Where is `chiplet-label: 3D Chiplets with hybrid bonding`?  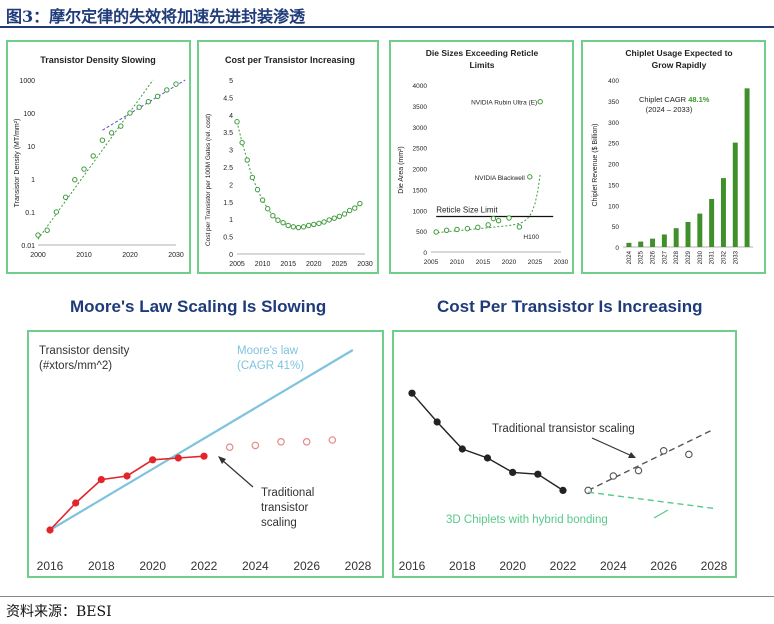 chiplet-label: 3D Chiplets with hybrid bonding is located at coordinates (527, 520).